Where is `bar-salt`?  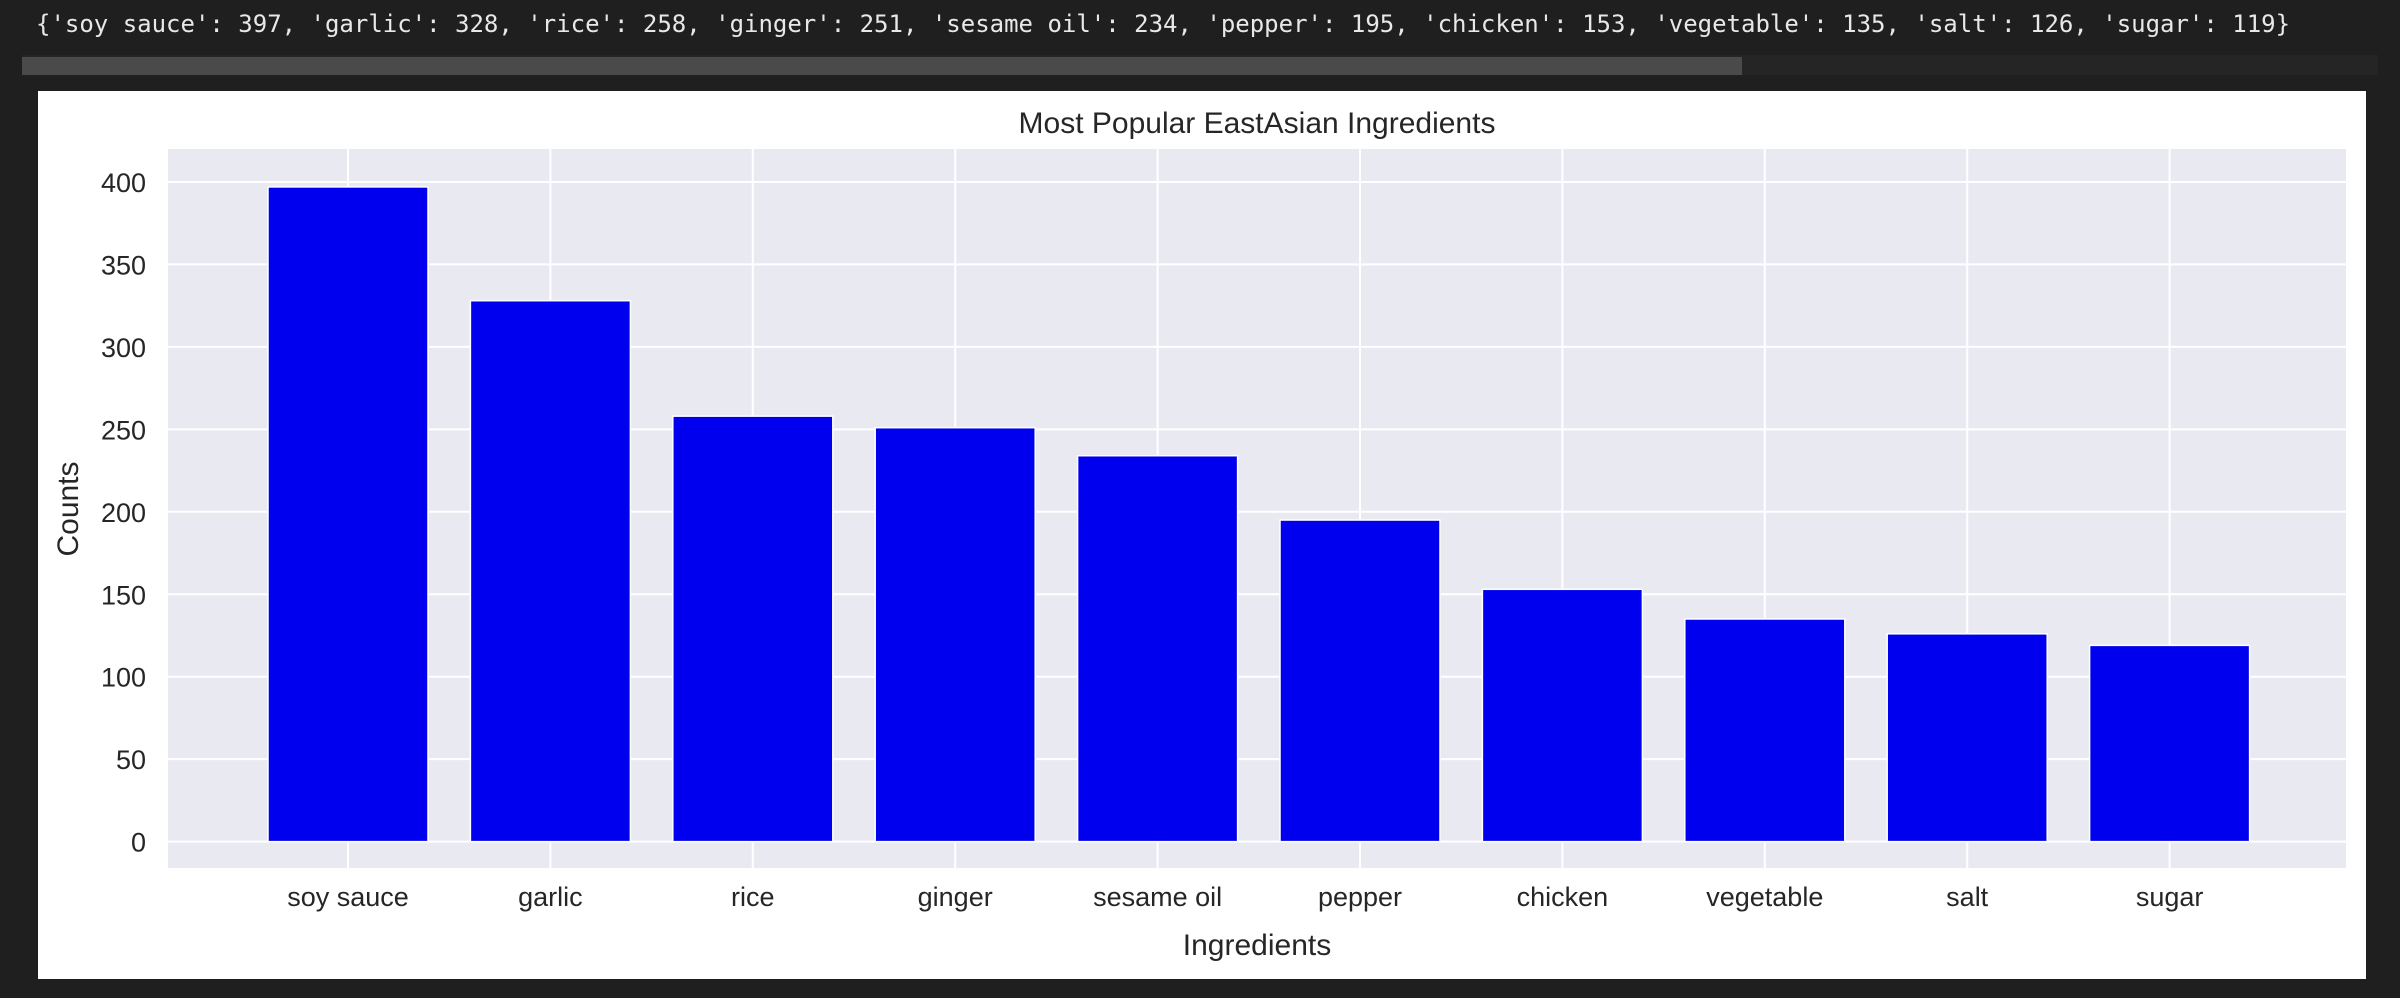
bar-salt is located at coordinates (1967, 738).